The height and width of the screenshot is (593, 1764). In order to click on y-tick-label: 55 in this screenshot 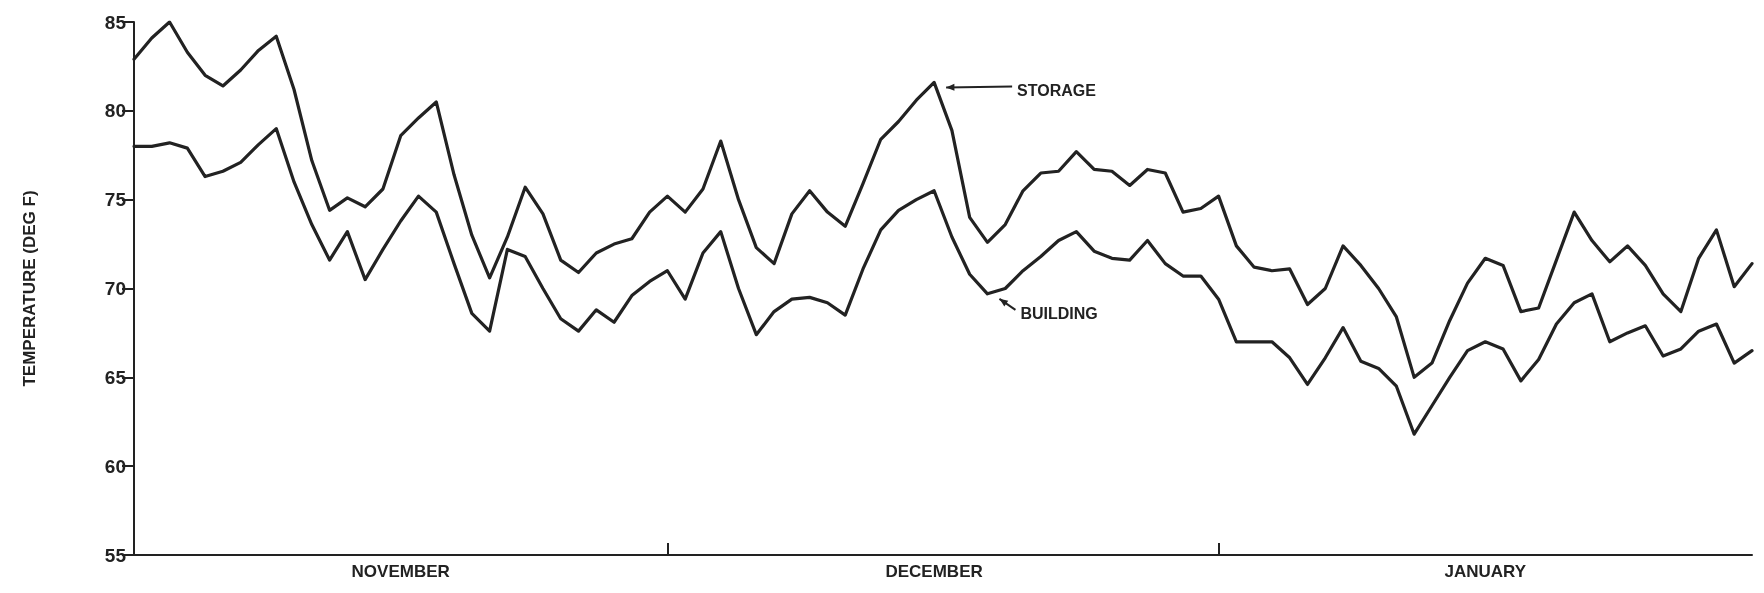, I will do `click(115, 555)`.